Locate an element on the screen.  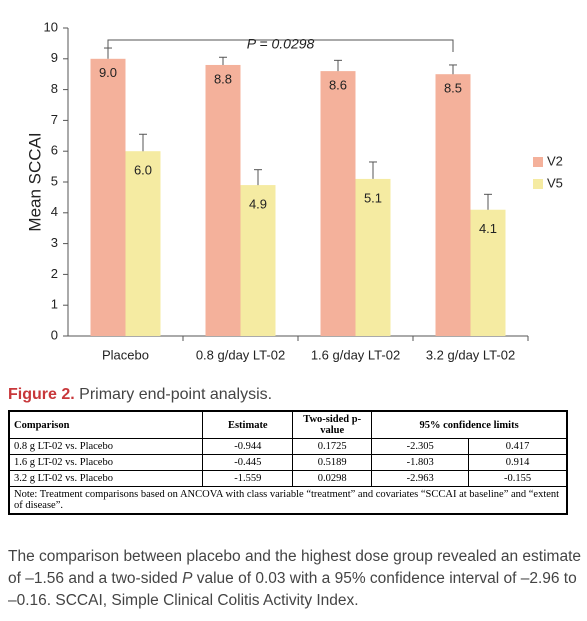
y-tick-label: 0 is located at coordinates (54, 334).